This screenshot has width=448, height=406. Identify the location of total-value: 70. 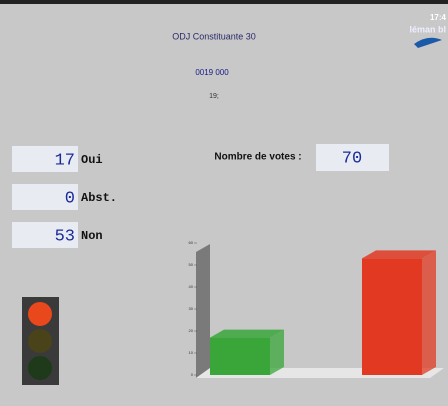
(352, 158).